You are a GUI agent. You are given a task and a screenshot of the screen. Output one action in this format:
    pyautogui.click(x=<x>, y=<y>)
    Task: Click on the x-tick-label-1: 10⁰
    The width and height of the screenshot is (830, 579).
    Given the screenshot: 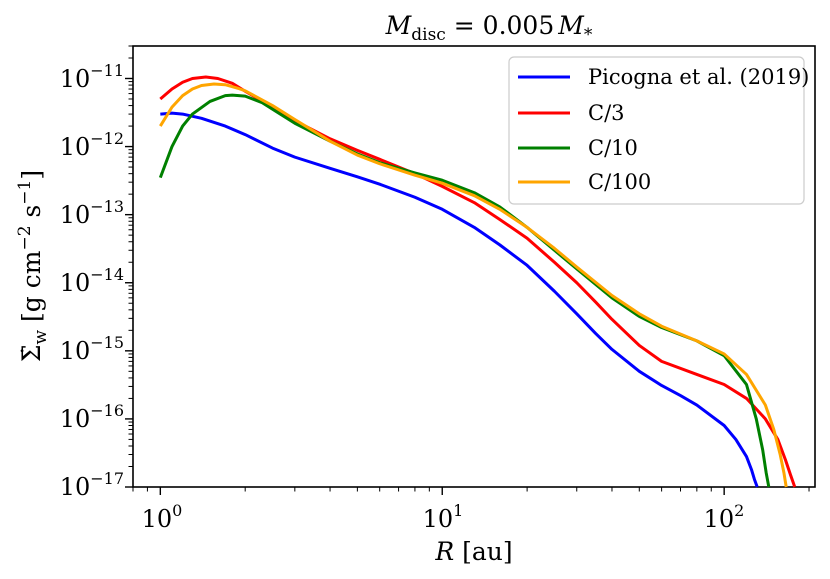 What is the action you would take?
    pyautogui.click(x=162, y=517)
    